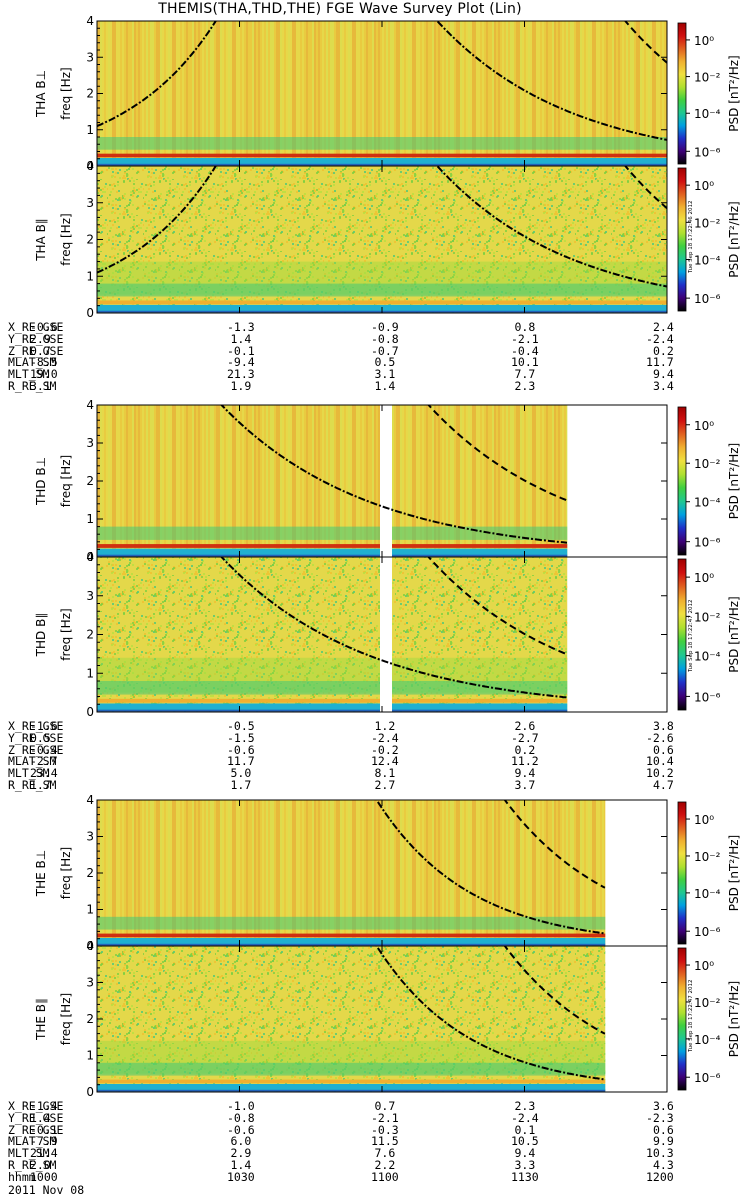  Describe the element at coordinates (663, 784) in the screenshot. I see `ephemeris-value: 4.7` at that location.